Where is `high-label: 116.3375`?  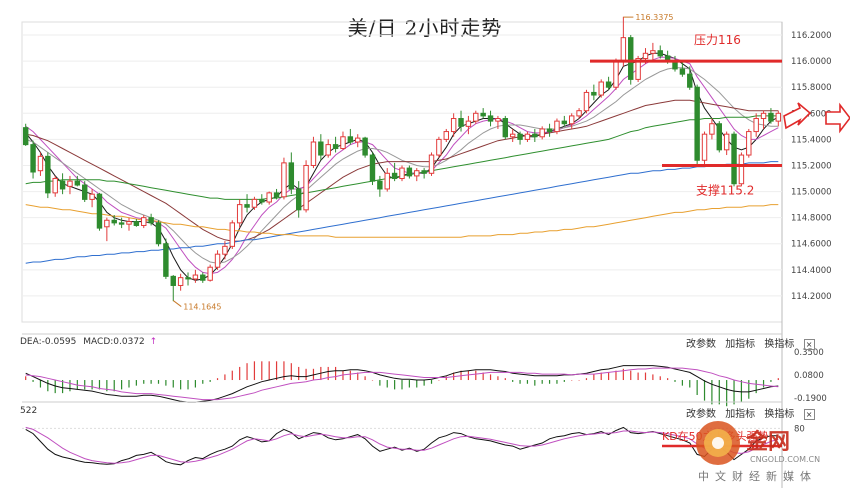 high-label: 116.3375 is located at coordinates (654, 17).